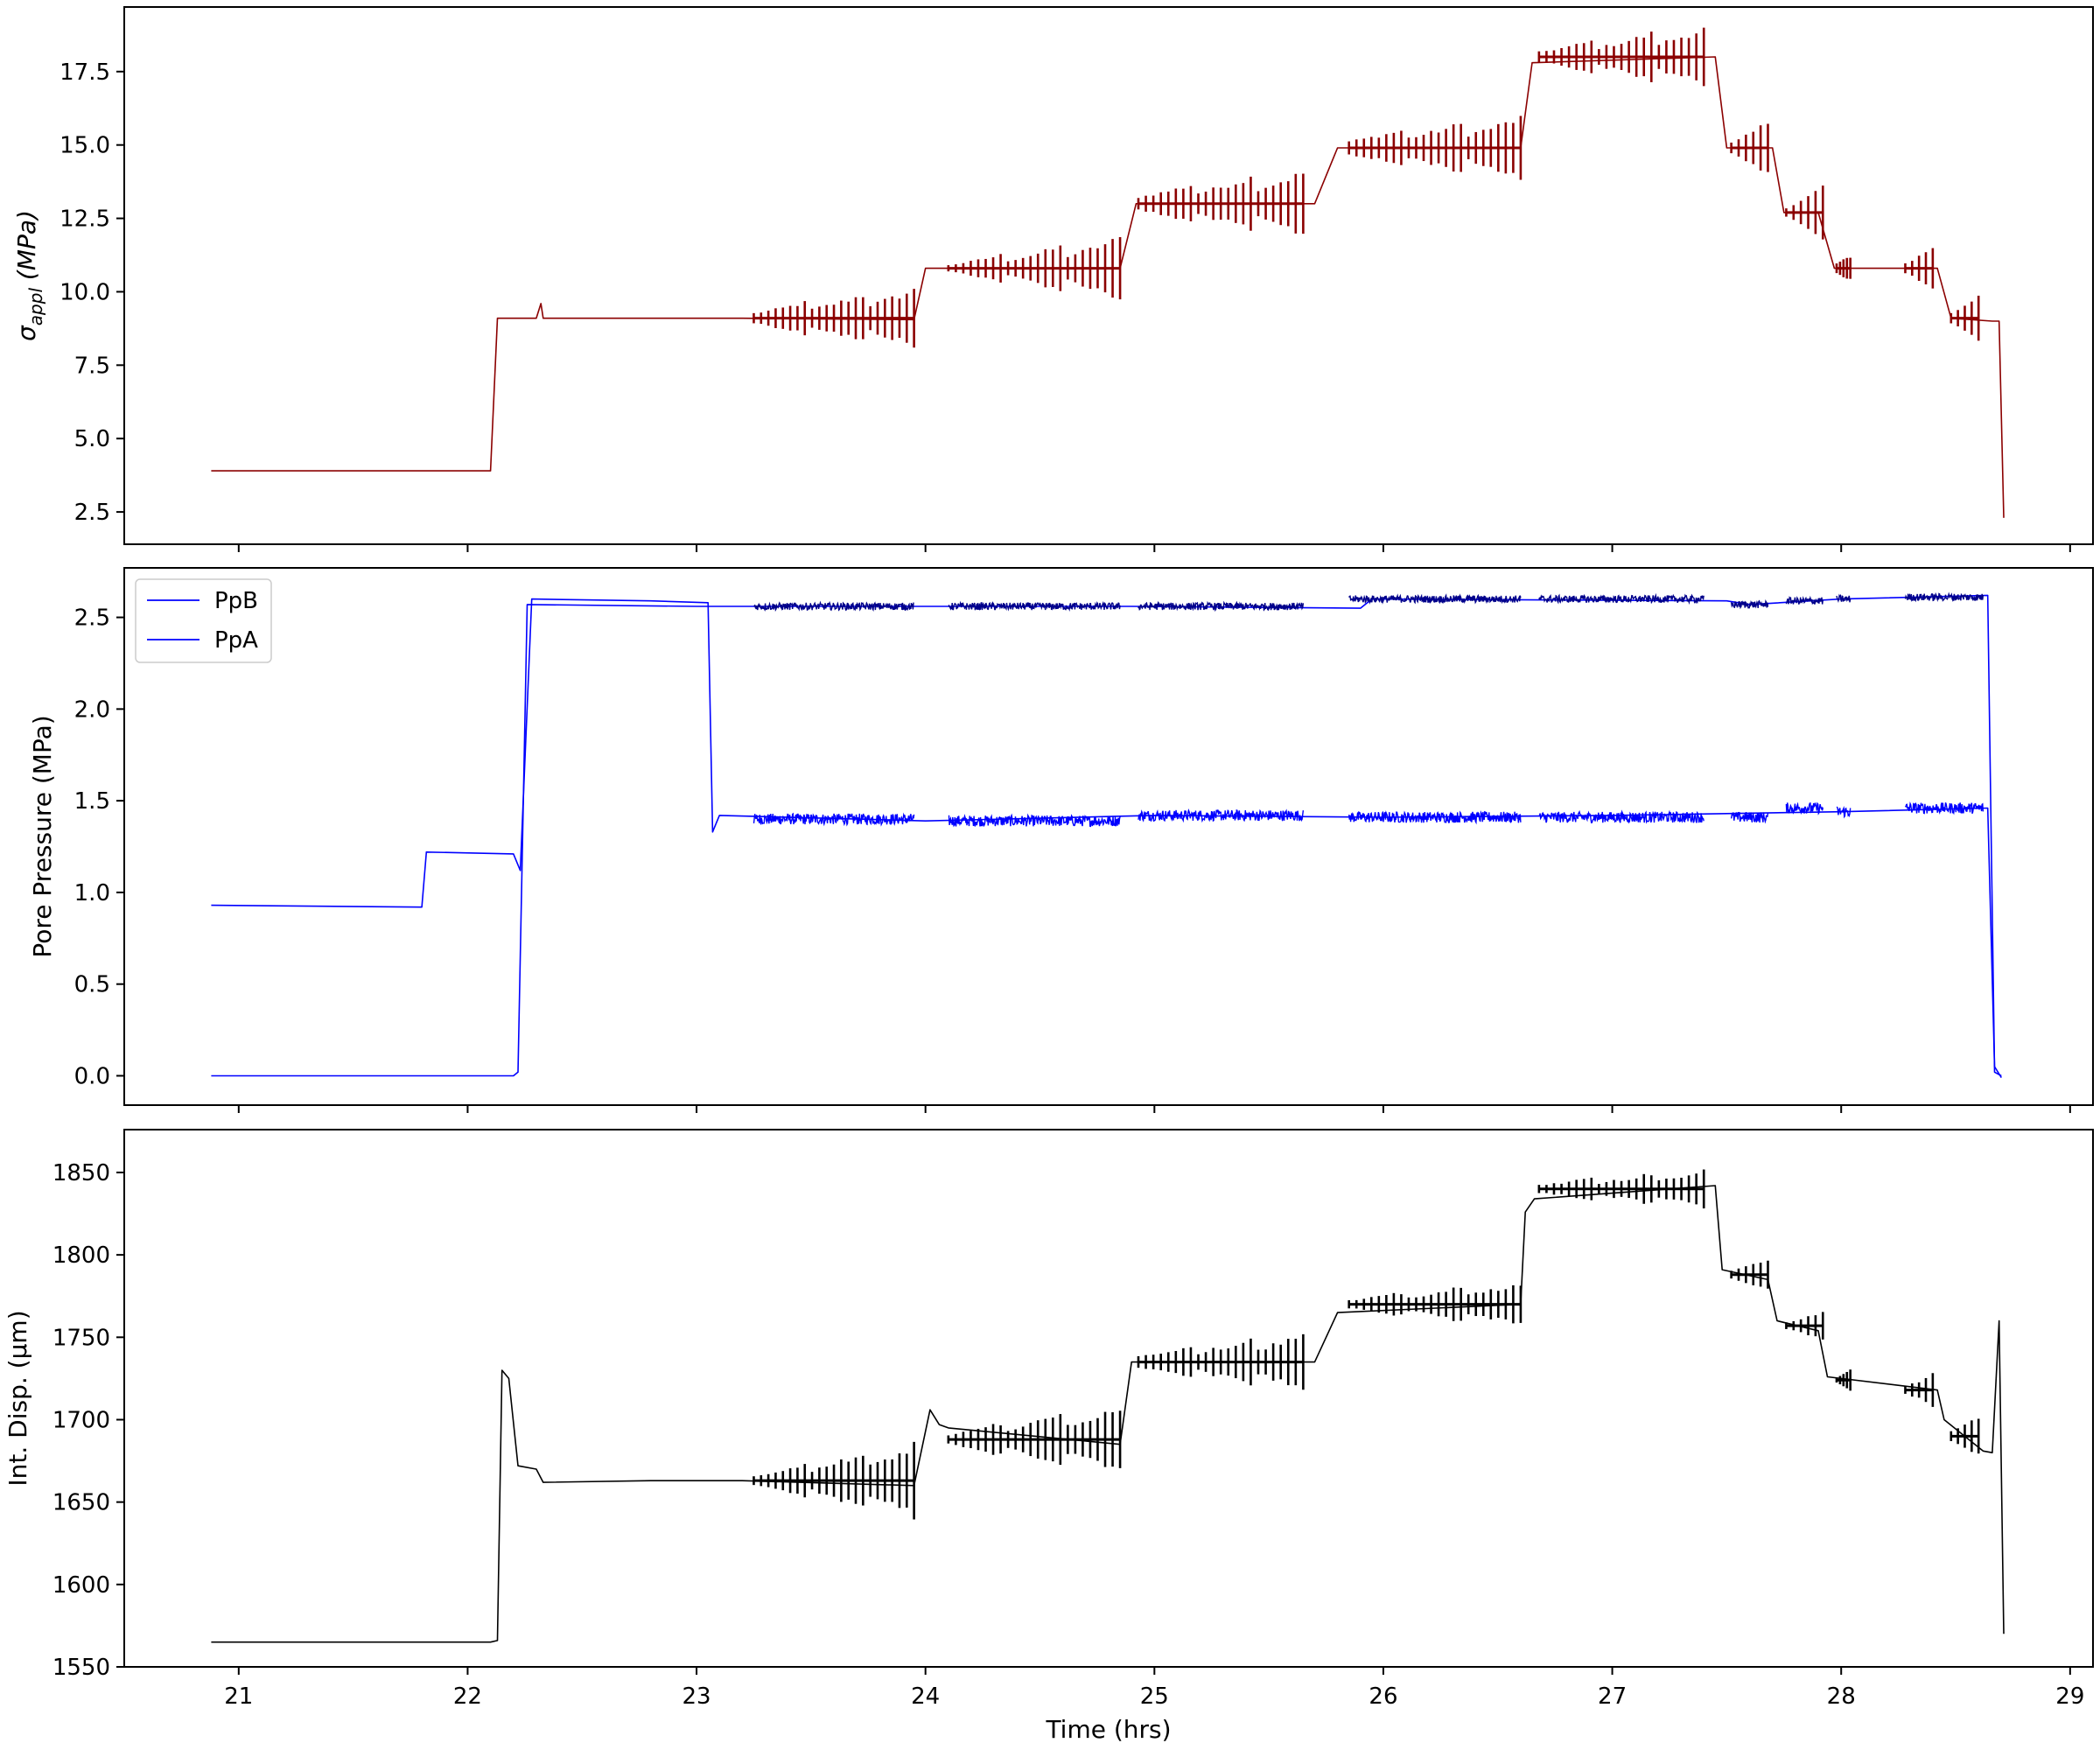 This screenshot has width=2100, height=1750. What do you see at coordinates (1154, 1697) in the screenshot?
I see `displacement-x-tick-label: 25` at bounding box center [1154, 1697].